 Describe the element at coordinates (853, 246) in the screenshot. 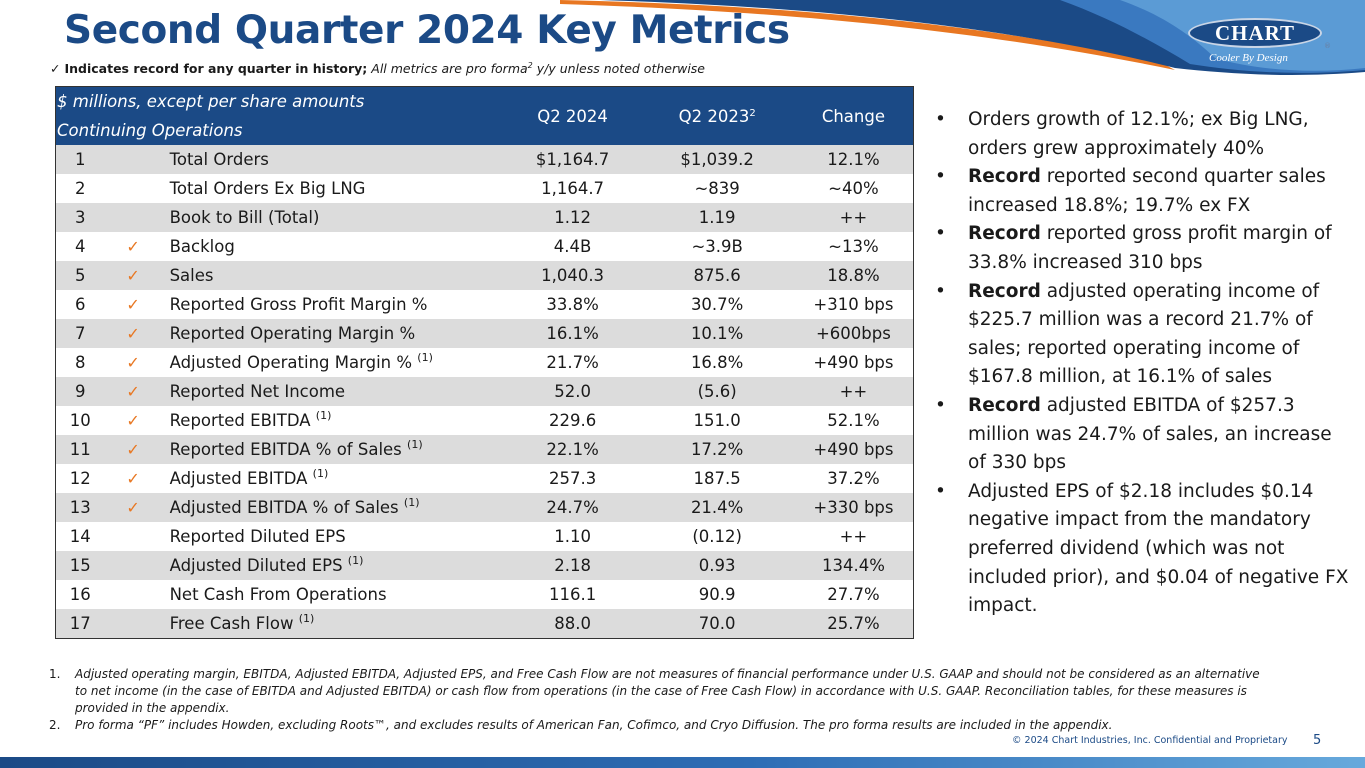

I see `value-change: ~13%` at that location.